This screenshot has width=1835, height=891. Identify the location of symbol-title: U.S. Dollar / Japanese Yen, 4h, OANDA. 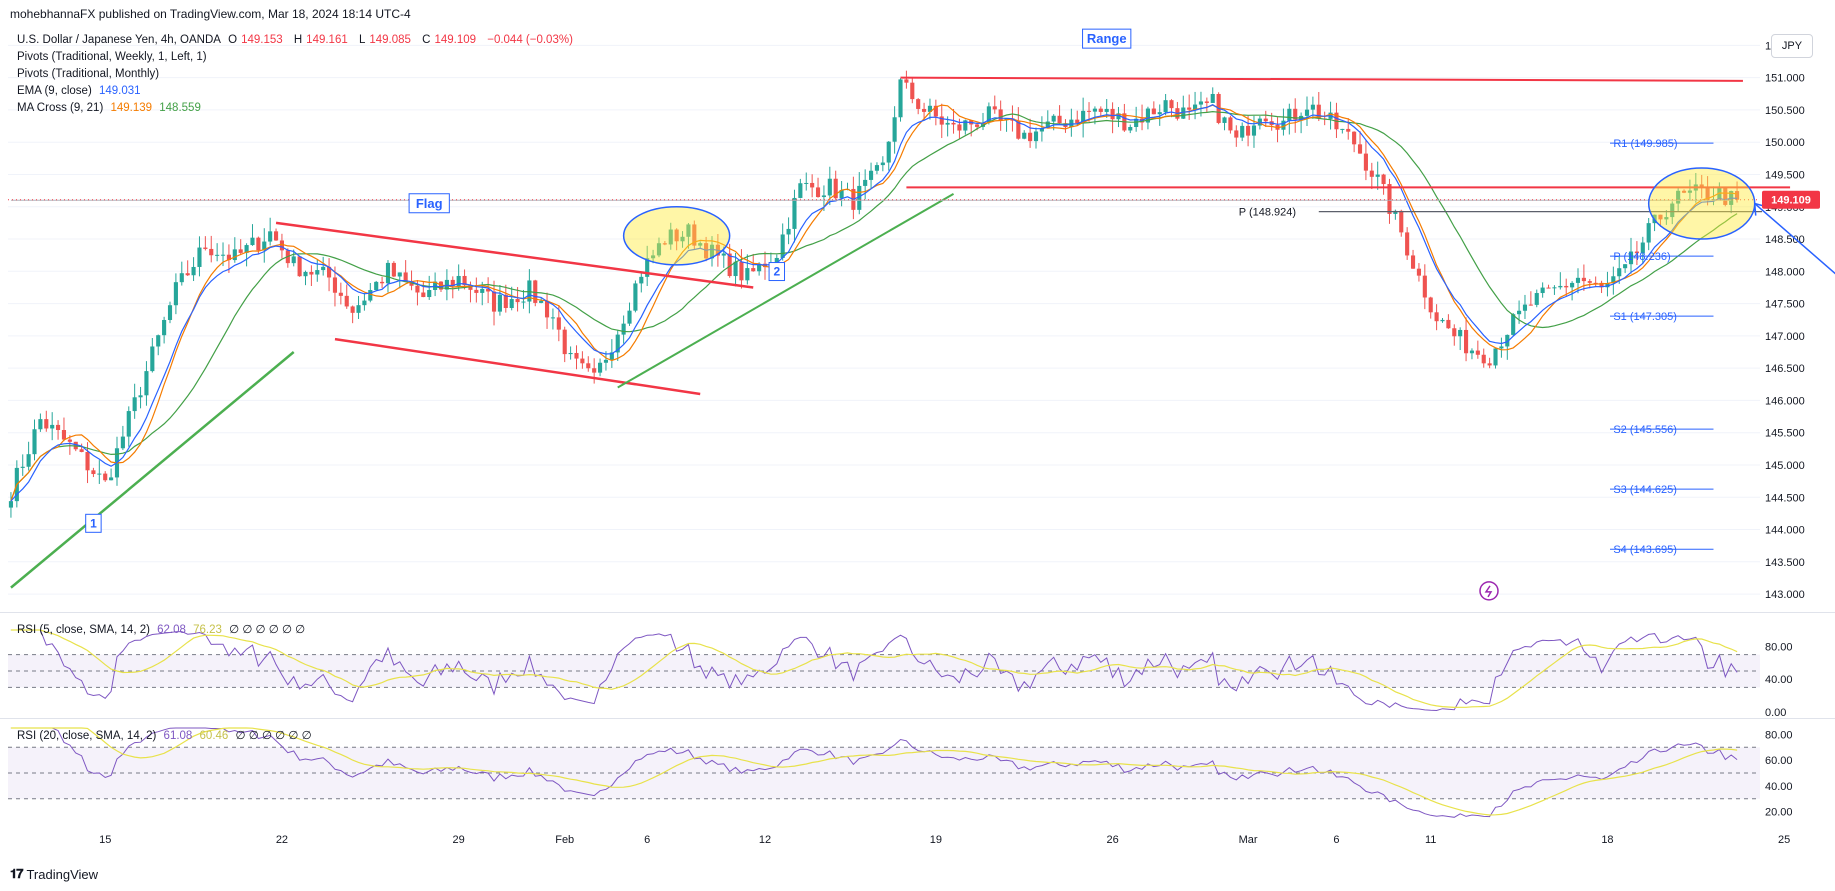
(119, 40).